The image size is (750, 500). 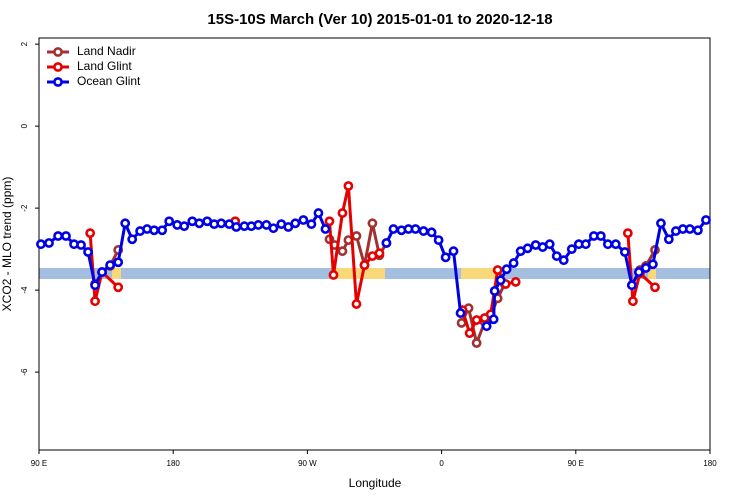 What do you see at coordinates (441, 463) in the screenshot?
I see `x-tick-label: 0` at bounding box center [441, 463].